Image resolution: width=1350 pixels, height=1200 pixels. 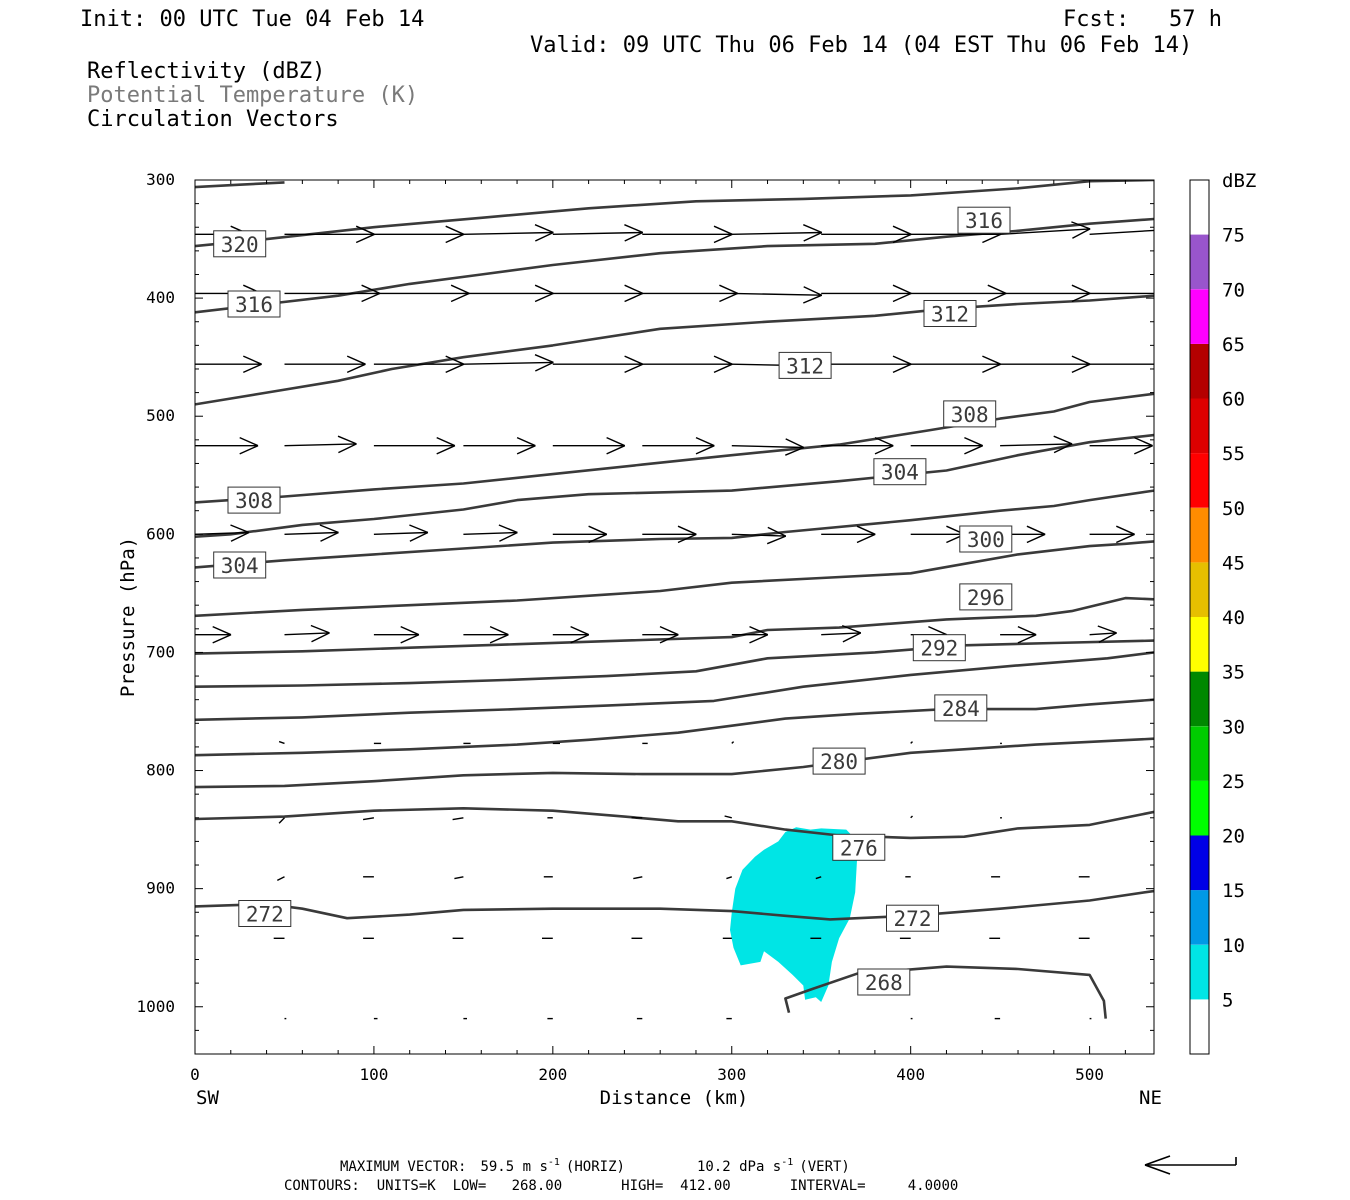 What do you see at coordinates (1142, 19) in the screenshot?
I see `forecast-hour: Fcst: 57 h` at bounding box center [1142, 19].